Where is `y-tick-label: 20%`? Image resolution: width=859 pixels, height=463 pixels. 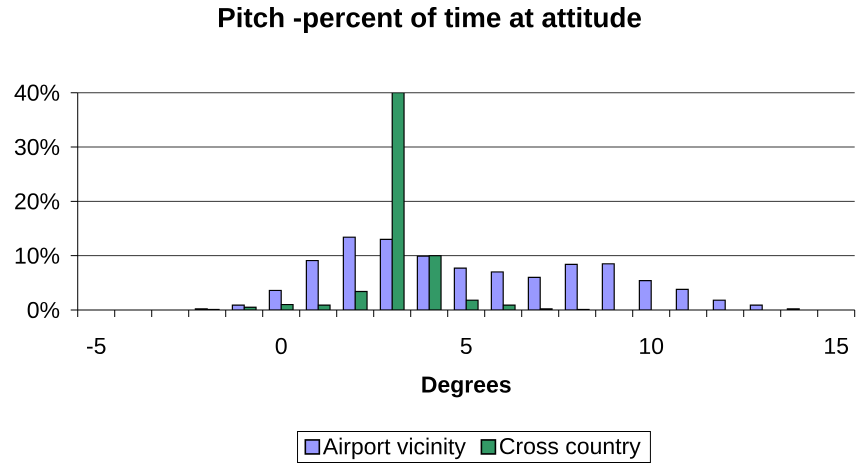 y-tick-label: 20% is located at coordinates (37, 201).